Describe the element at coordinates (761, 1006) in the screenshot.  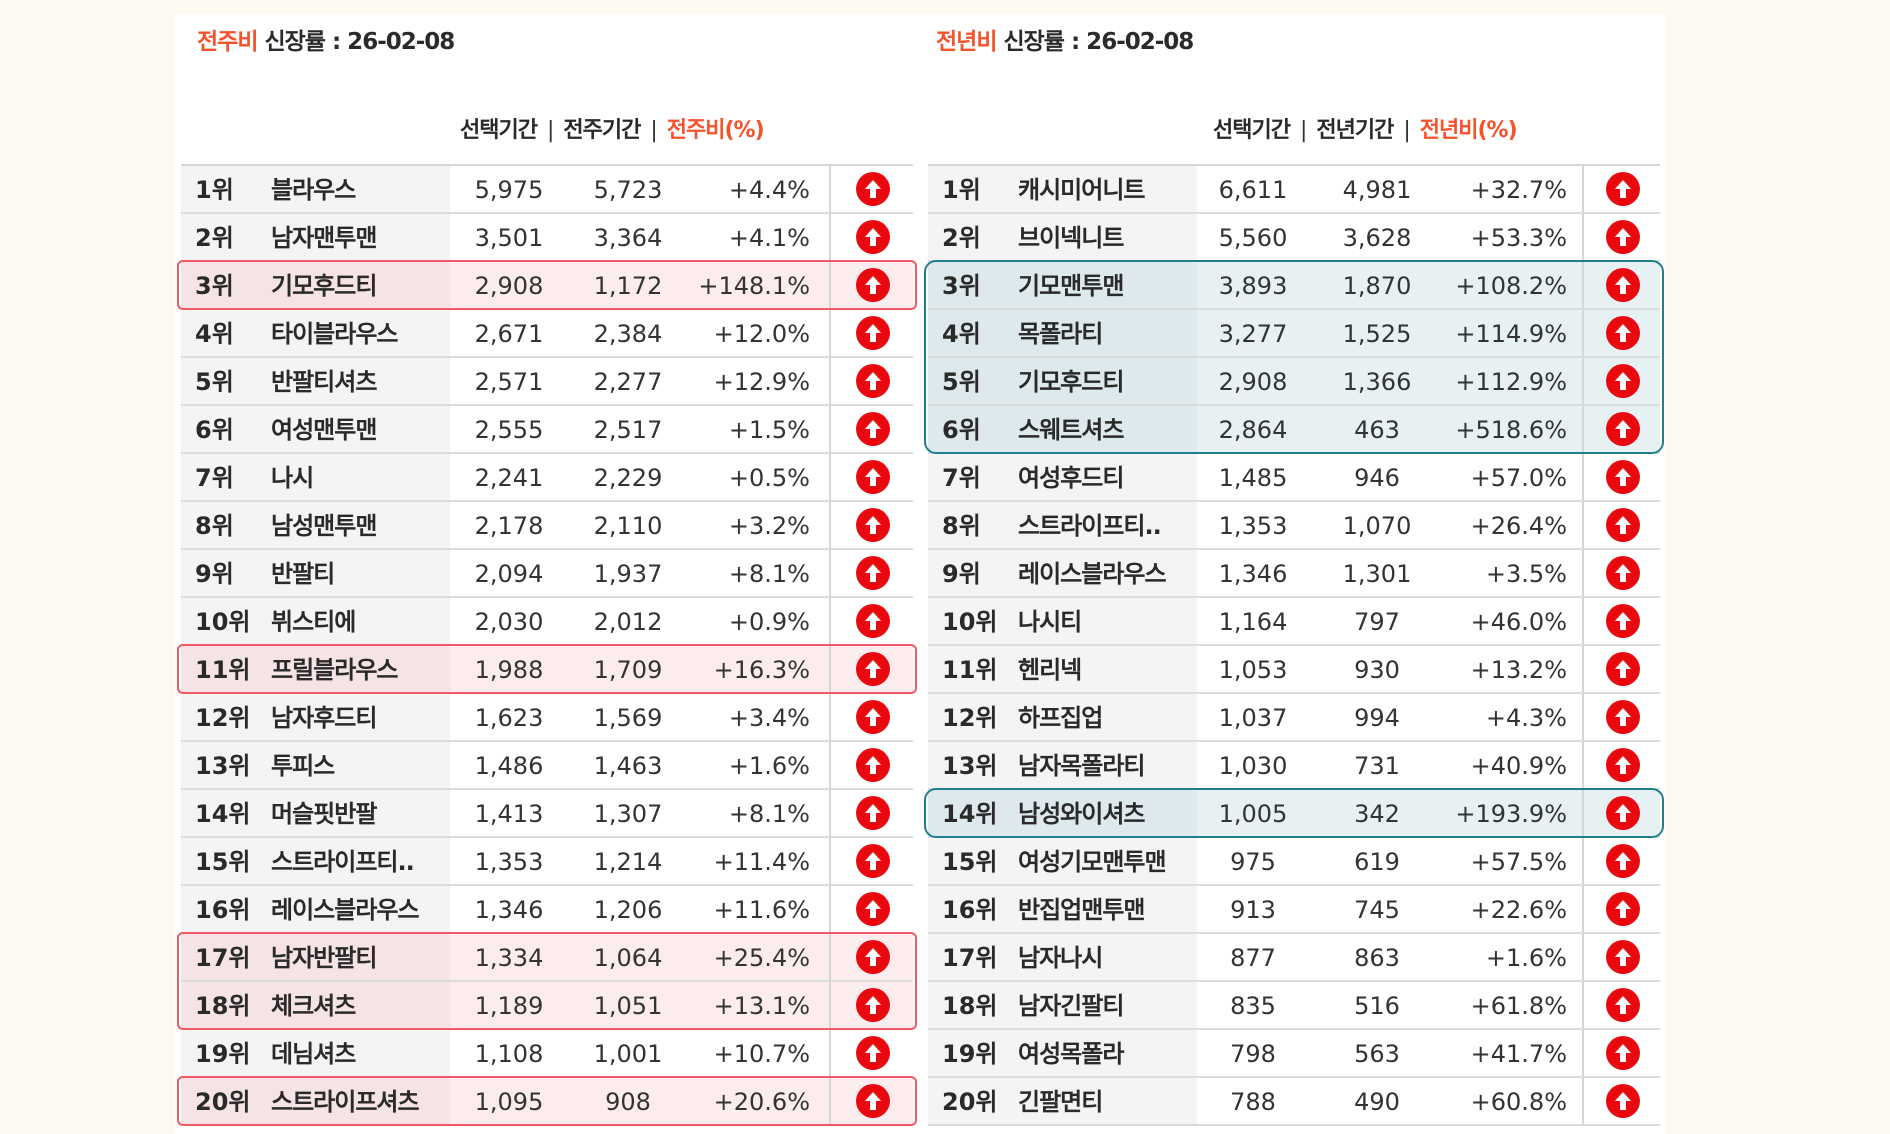
I see `growth-percent: +13.1%` at that location.